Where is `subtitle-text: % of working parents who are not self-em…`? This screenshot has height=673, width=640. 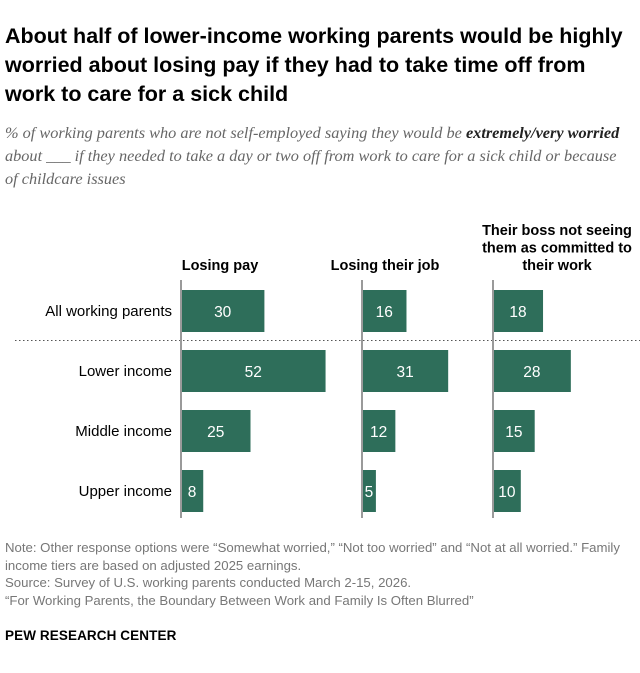 subtitle-text: % of working parents who are not self-em… is located at coordinates (233, 132).